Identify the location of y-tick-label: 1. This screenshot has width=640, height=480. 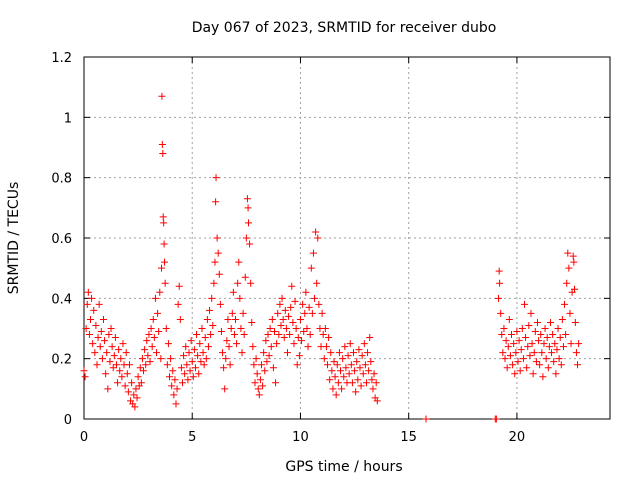
(68, 118).